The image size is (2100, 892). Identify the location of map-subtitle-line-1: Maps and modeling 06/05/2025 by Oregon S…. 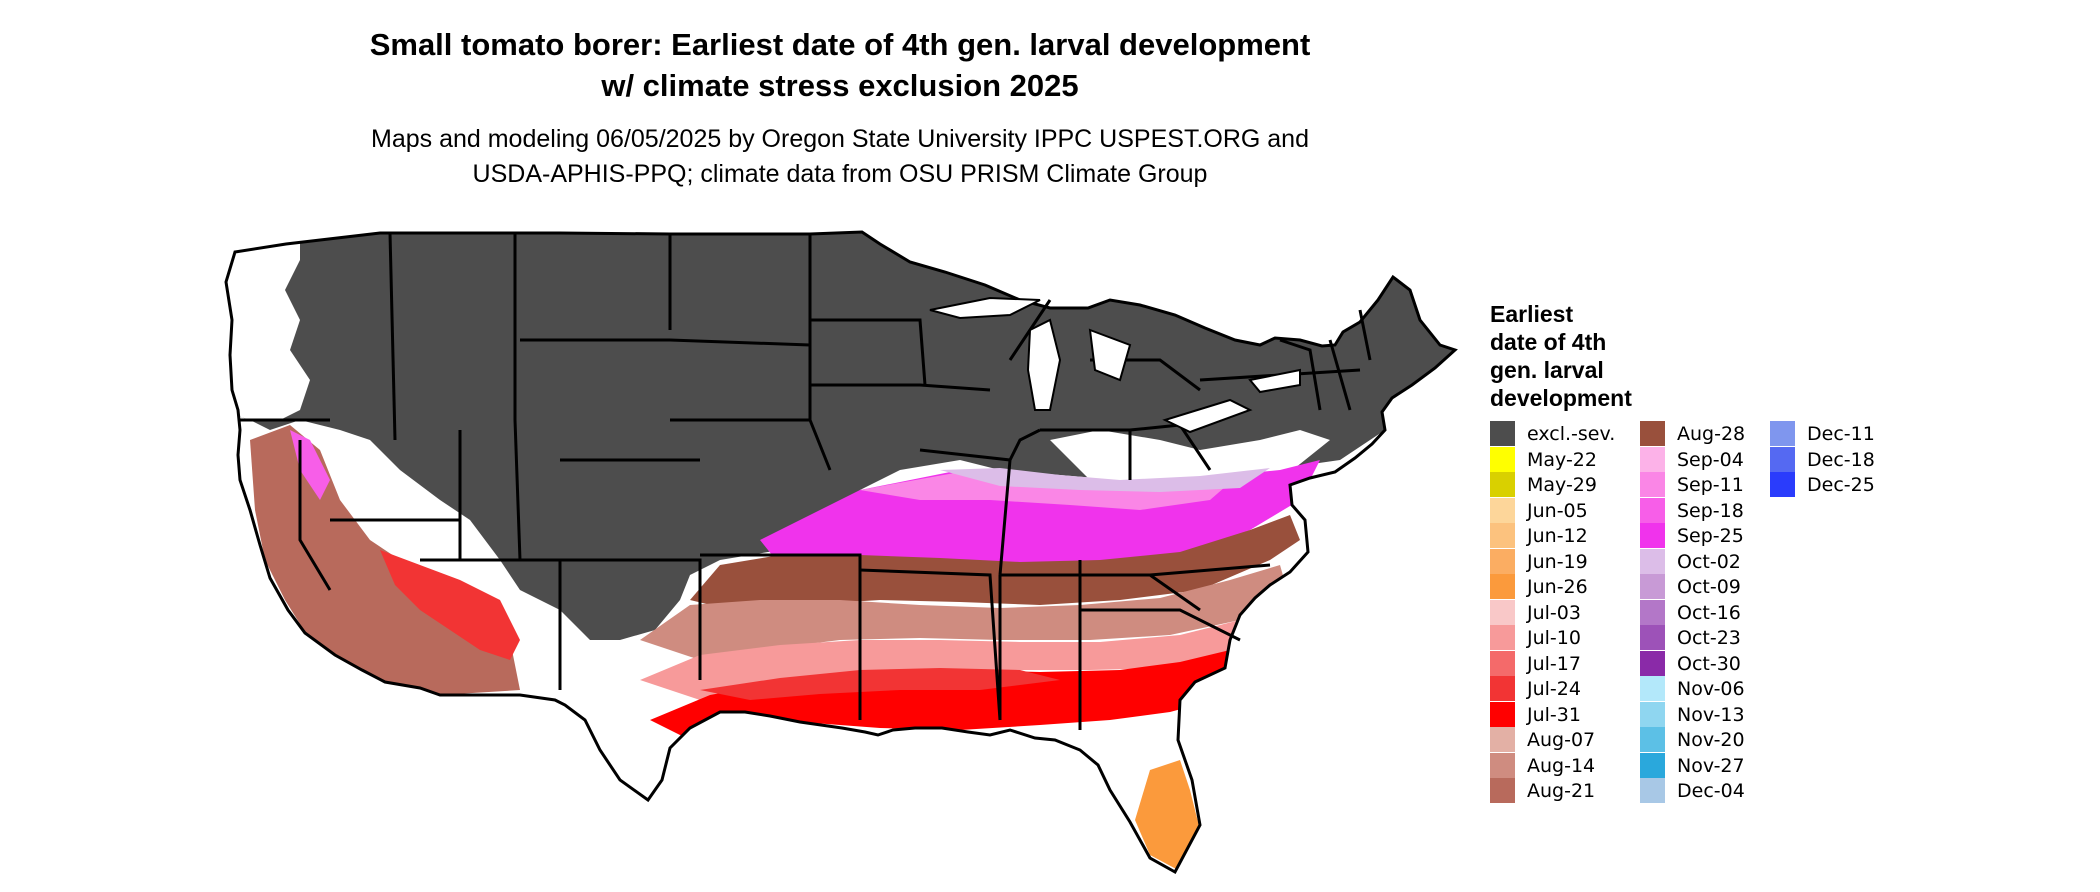
(840, 139).